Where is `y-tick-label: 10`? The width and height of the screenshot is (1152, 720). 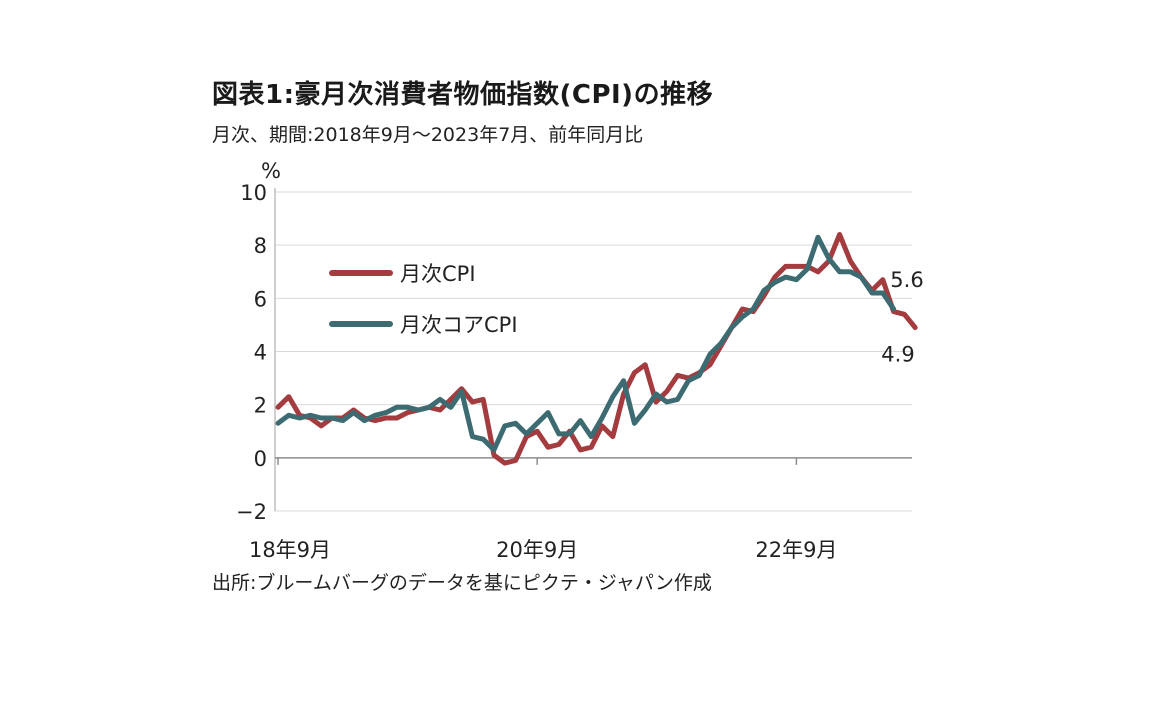
y-tick-label: 10 is located at coordinates (253, 193).